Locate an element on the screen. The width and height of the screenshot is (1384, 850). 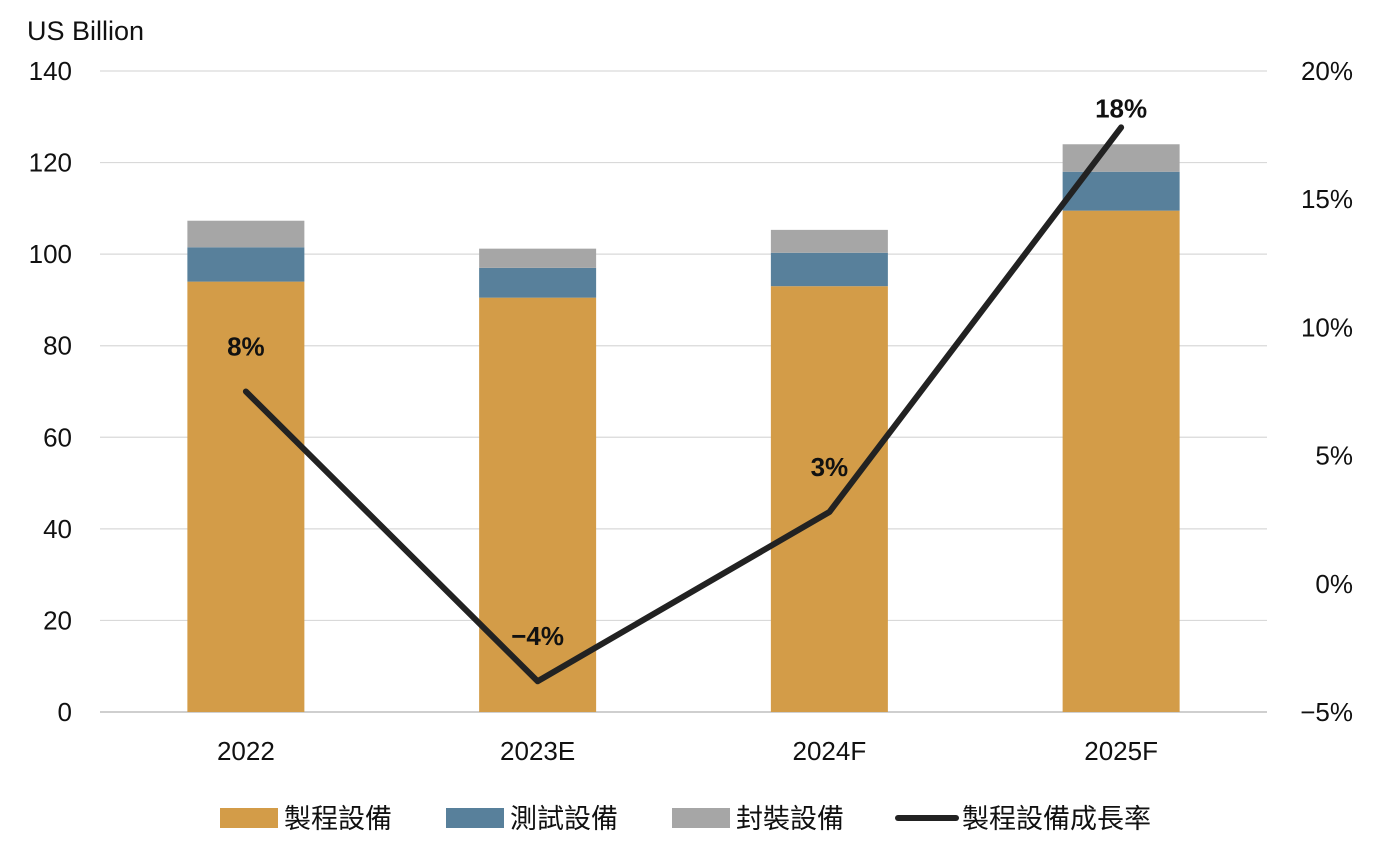
y-left-tick-label: 20 is located at coordinates (57, 620).